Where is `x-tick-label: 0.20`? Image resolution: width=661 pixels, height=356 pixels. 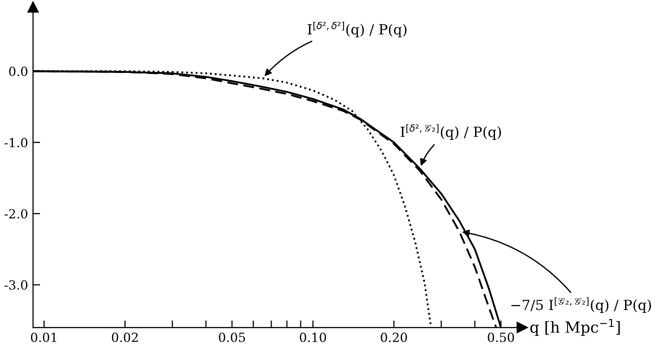
x-tick-label: 0.20 is located at coordinates (393, 337).